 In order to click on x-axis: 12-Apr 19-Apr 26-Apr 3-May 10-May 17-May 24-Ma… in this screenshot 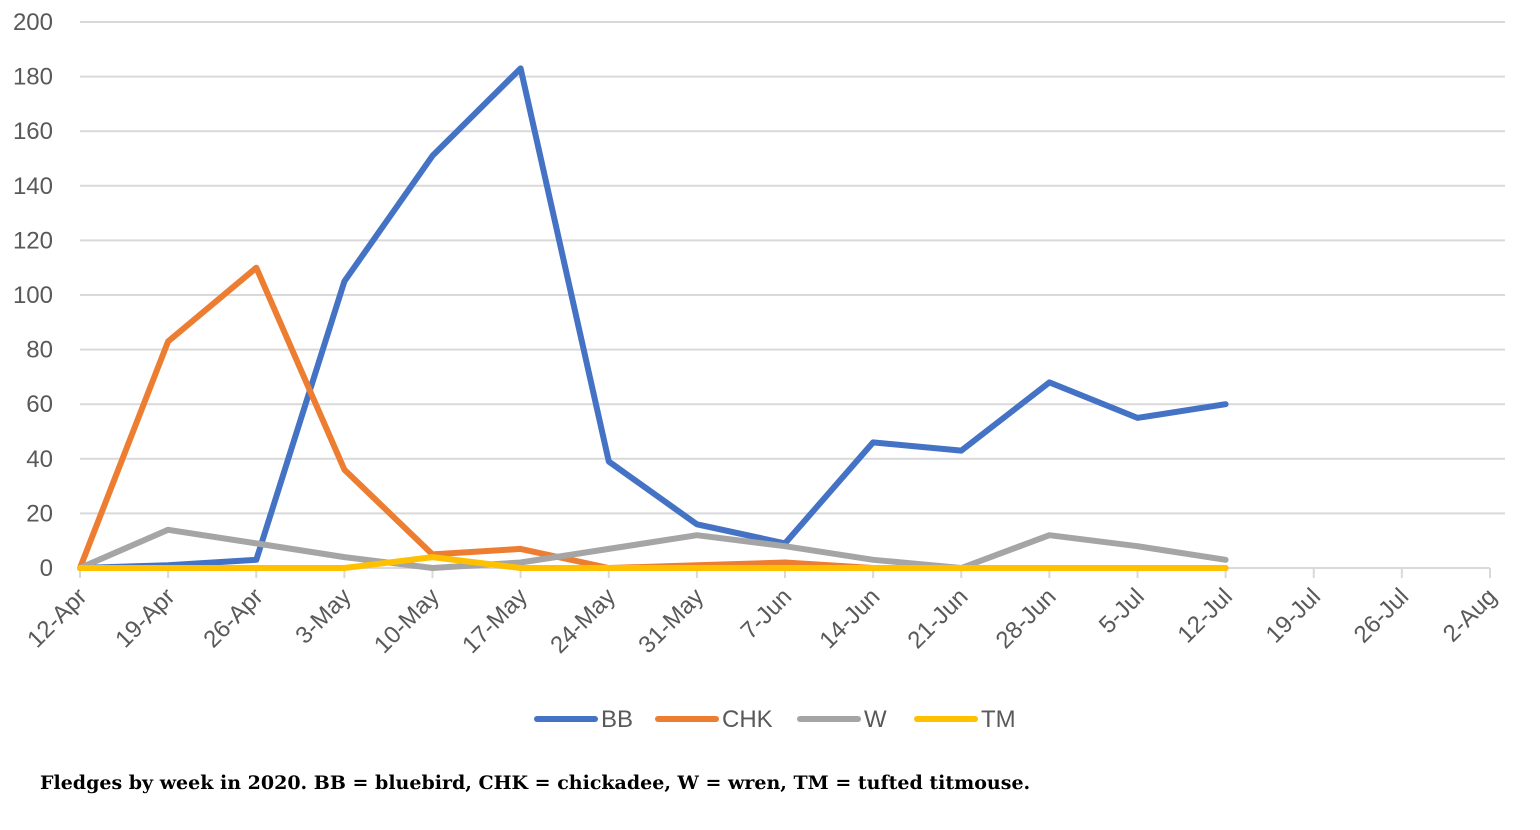, I will do `click(762, 613)`.